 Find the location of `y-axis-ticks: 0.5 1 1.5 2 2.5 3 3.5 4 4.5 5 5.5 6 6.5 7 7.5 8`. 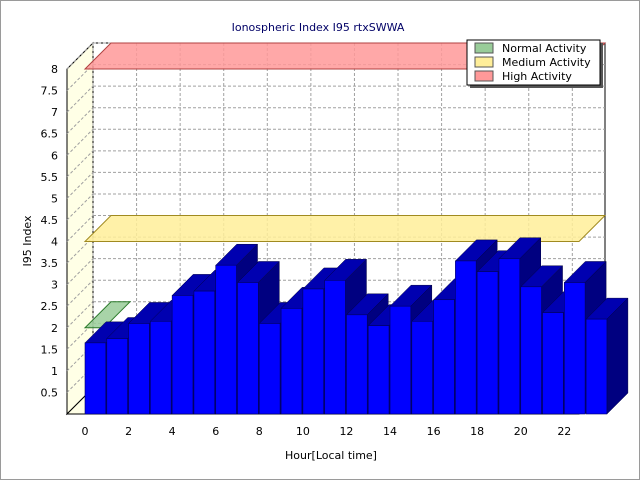

y-axis-ticks: 0.5 1 1.5 2 2.5 3 3.5 4 4.5 5 5.5 6 6.5 7 7.5 8 is located at coordinates (50, 231).